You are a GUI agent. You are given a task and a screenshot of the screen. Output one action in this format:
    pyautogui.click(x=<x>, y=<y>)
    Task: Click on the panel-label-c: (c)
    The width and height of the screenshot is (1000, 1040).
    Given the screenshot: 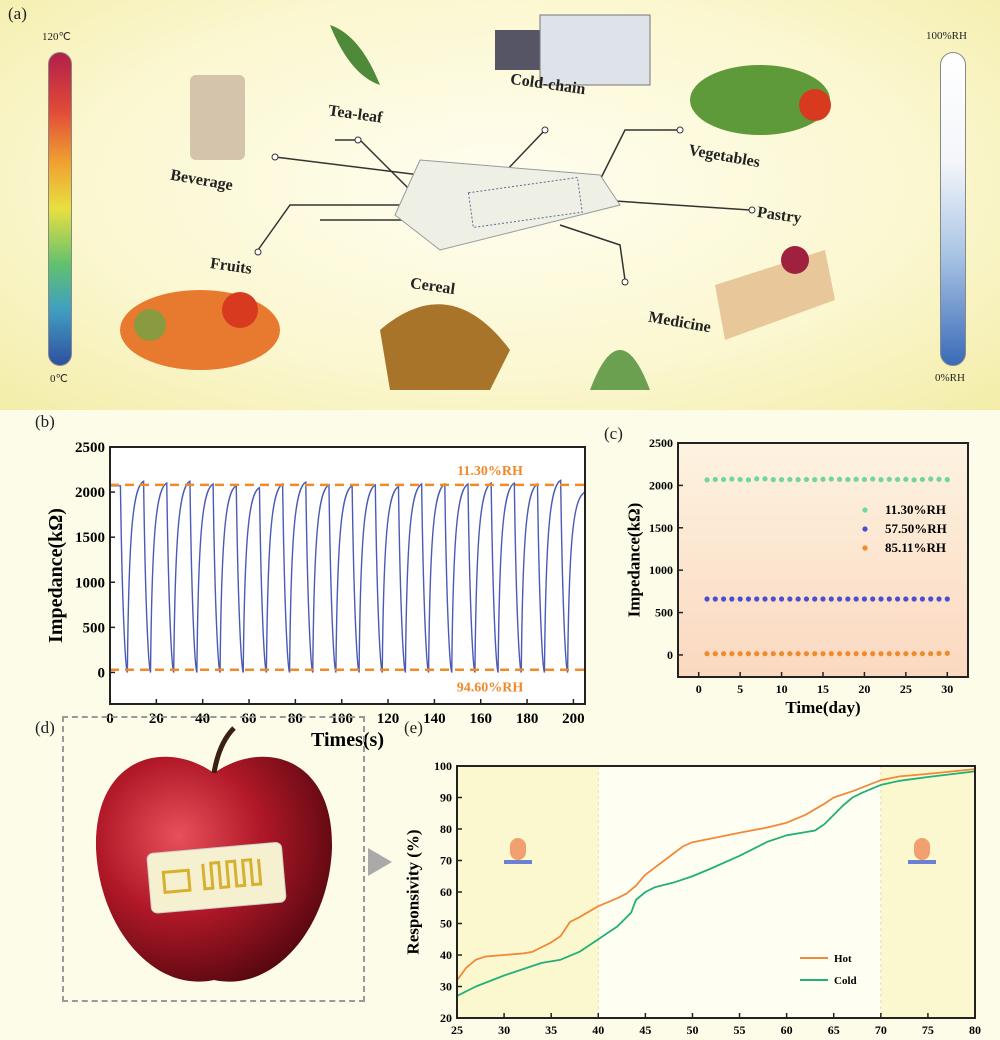 What is the action you would take?
    pyautogui.click(x=613, y=433)
    